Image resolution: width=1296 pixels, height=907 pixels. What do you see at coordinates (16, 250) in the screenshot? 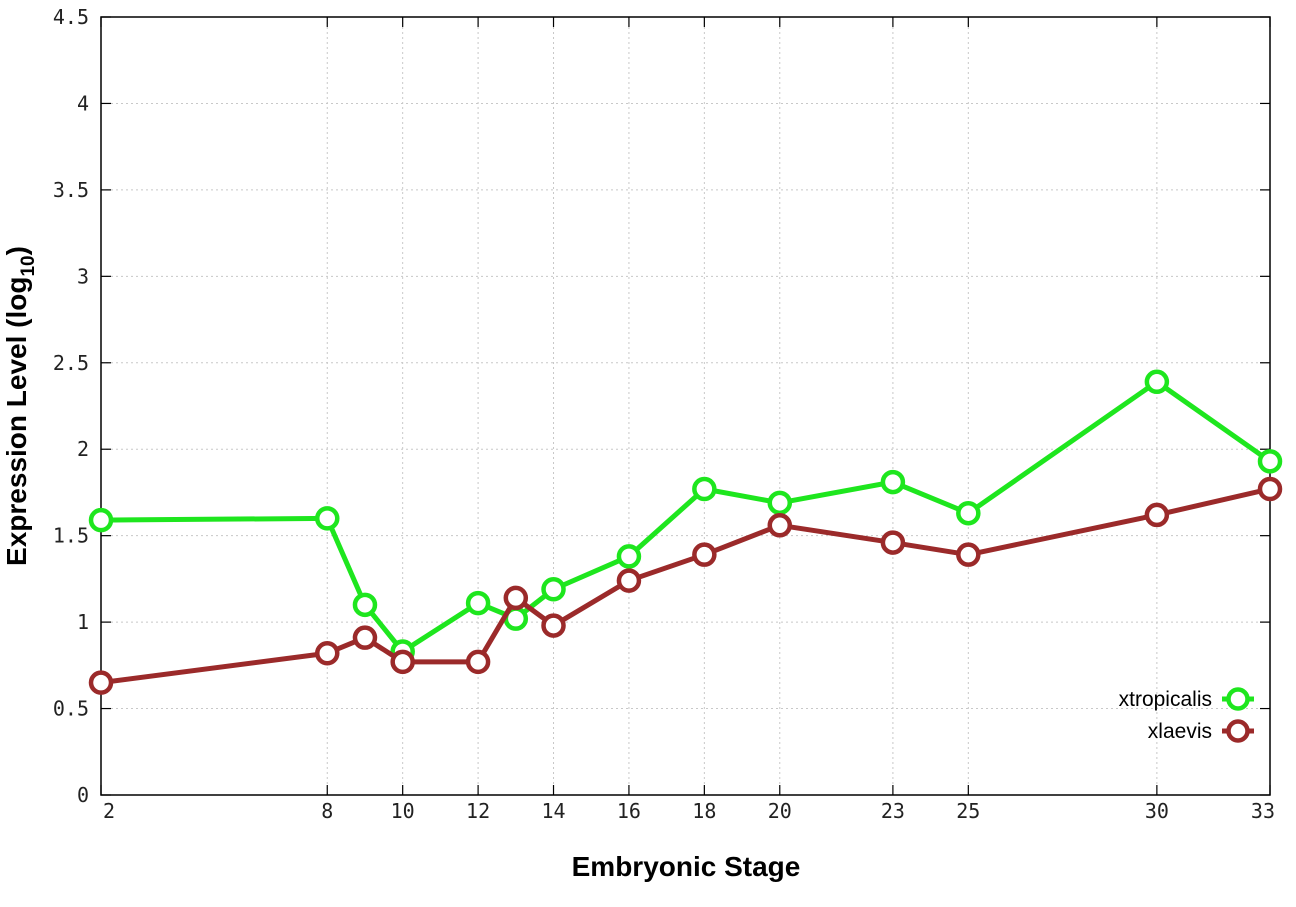
I see `y-axis-title-close: )` at bounding box center [16, 250].